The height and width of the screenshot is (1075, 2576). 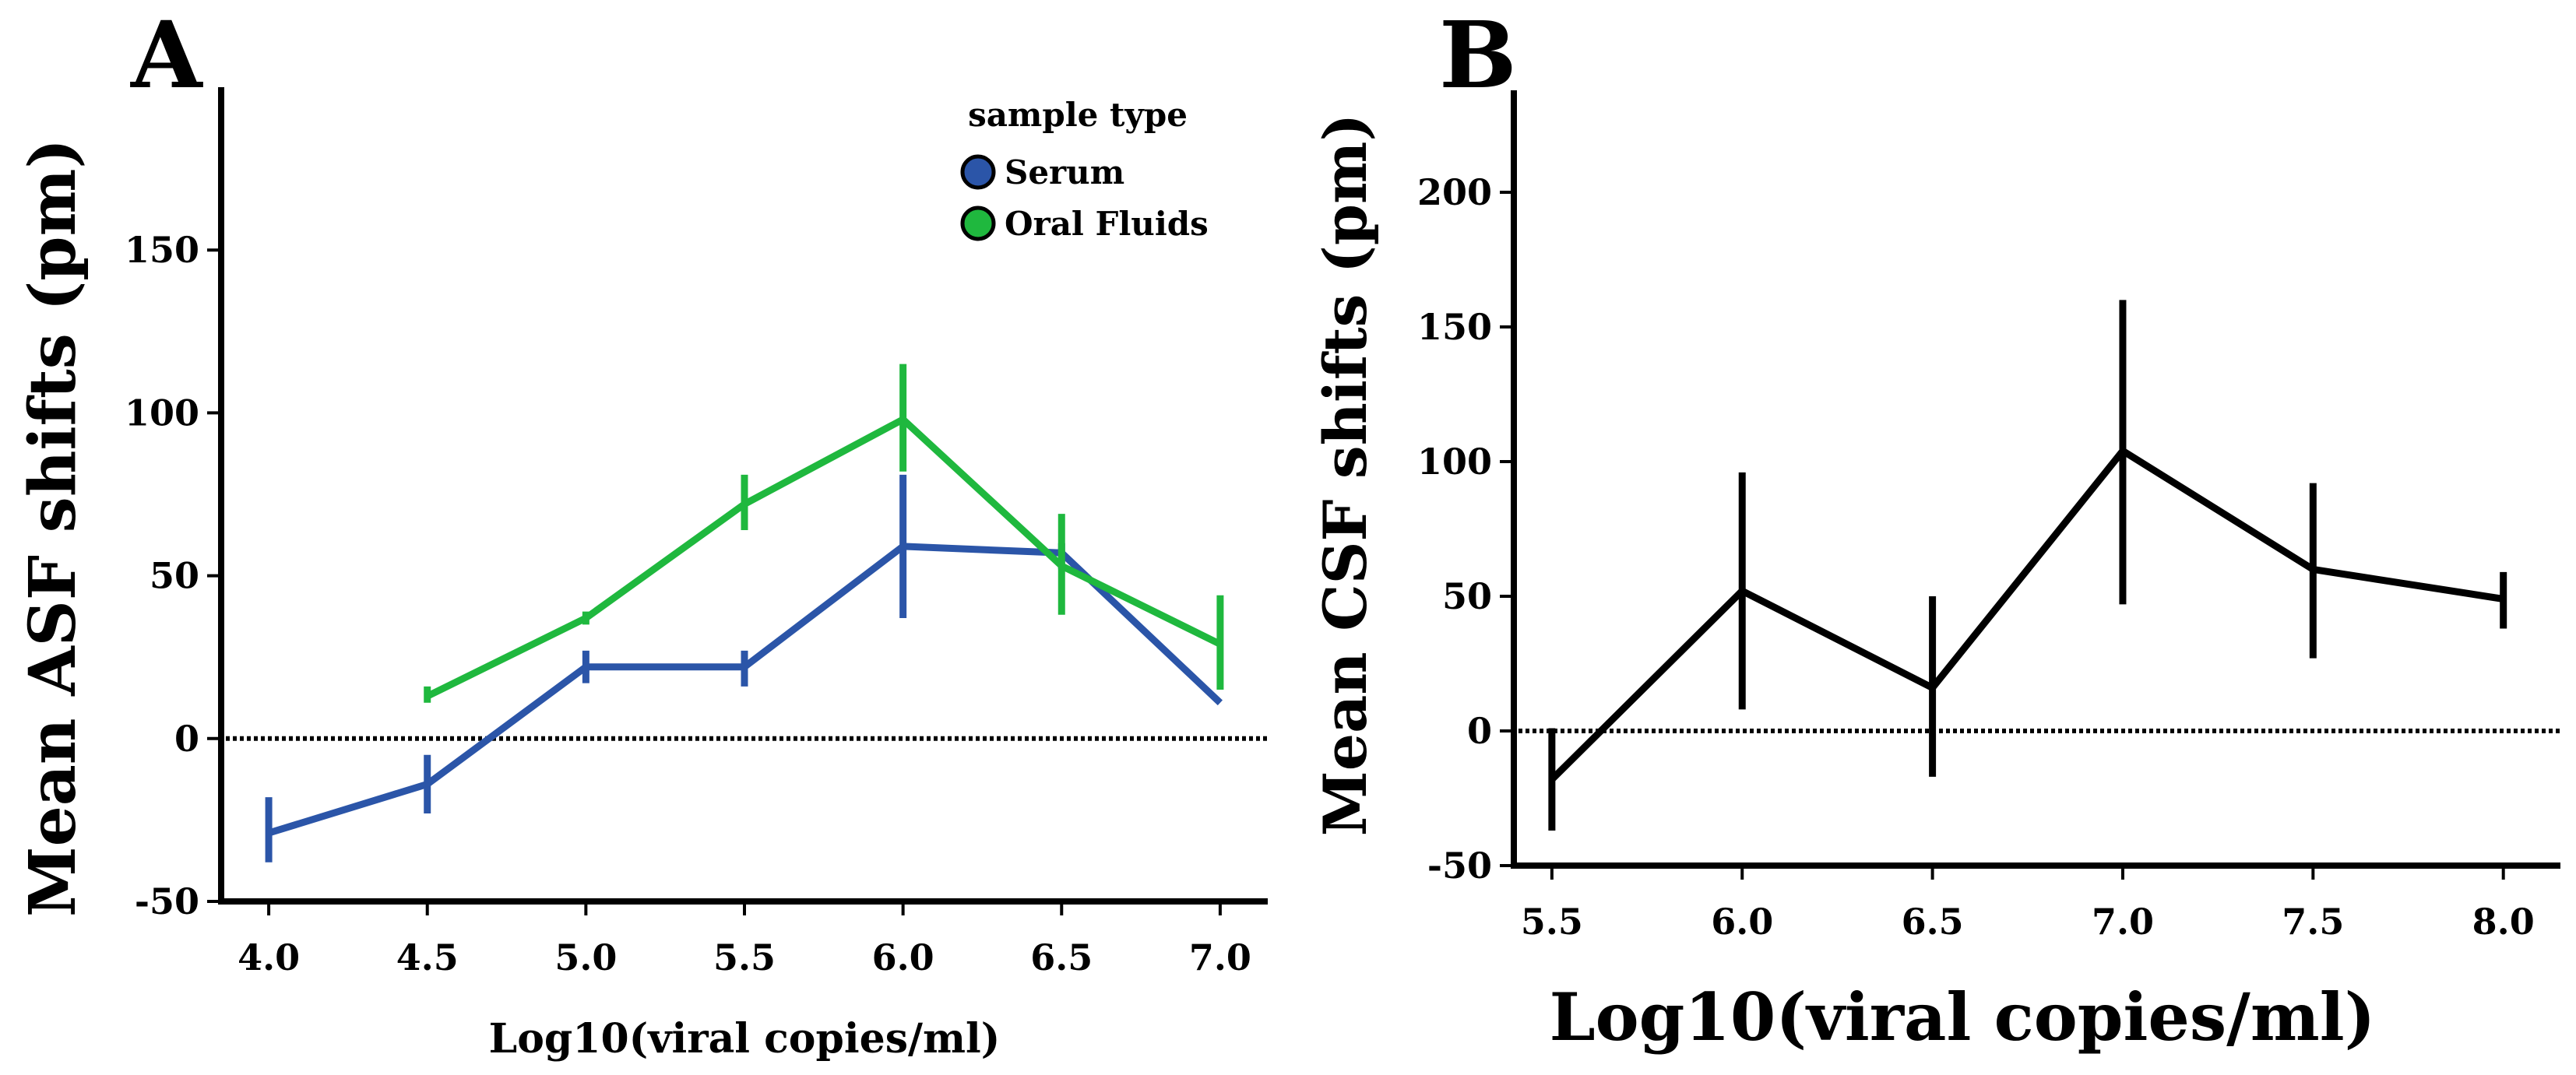 What do you see at coordinates (162, 250) in the screenshot?
I see `a-y-tick-label: 150` at bounding box center [162, 250].